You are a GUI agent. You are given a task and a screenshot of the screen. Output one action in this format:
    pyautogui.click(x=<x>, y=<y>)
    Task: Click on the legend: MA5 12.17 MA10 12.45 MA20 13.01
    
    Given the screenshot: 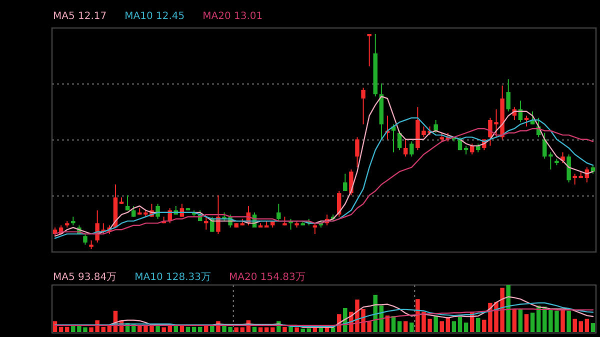 What is the action you would take?
    pyautogui.click(x=158, y=16)
    